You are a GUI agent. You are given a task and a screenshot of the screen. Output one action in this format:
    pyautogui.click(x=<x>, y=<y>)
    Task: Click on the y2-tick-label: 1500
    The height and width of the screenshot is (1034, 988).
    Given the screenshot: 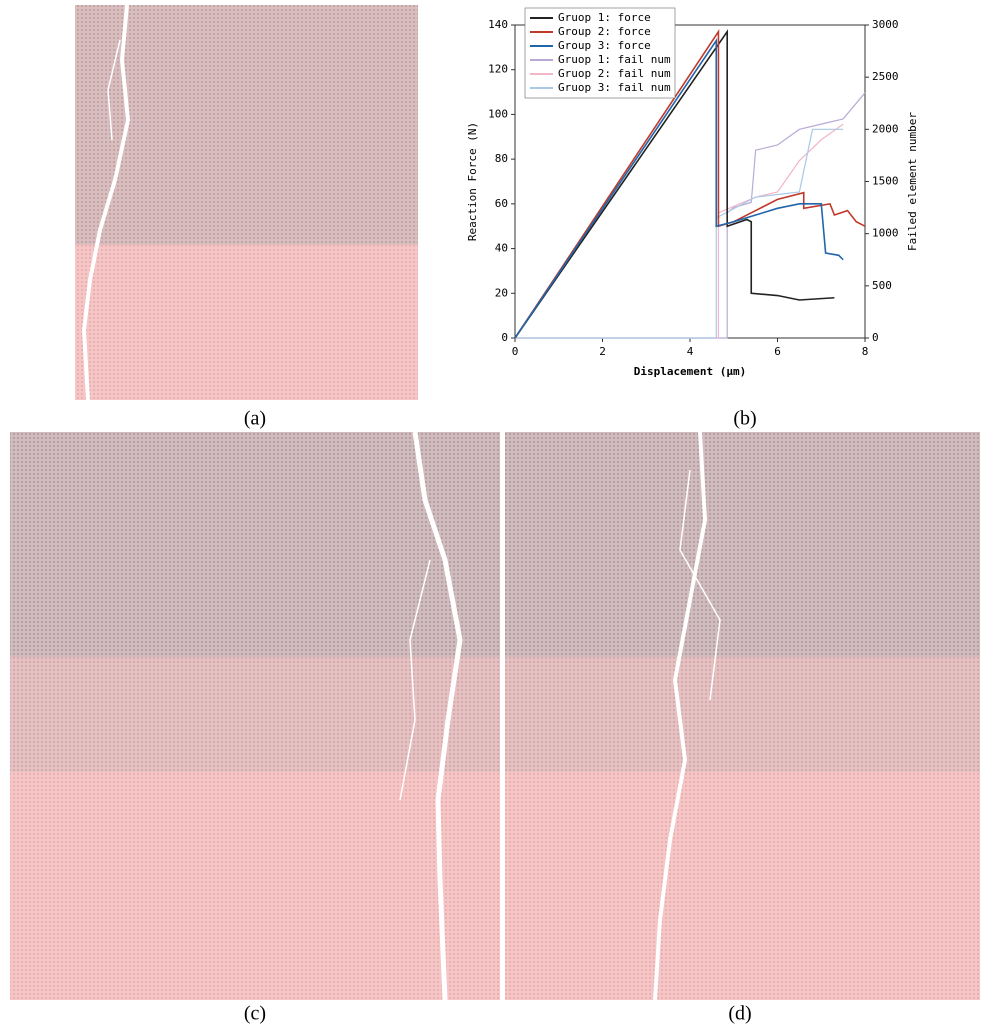 What is the action you would take?
    pyautogui.click(x=885, y=181)
    